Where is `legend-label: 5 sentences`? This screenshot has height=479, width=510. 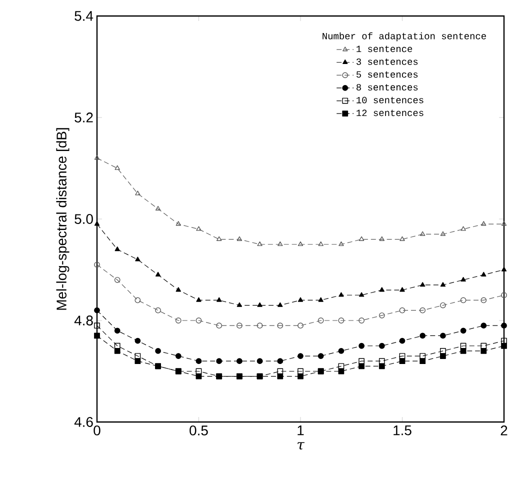
legend-label: 5 sentences is located at coordinates (387, 74).